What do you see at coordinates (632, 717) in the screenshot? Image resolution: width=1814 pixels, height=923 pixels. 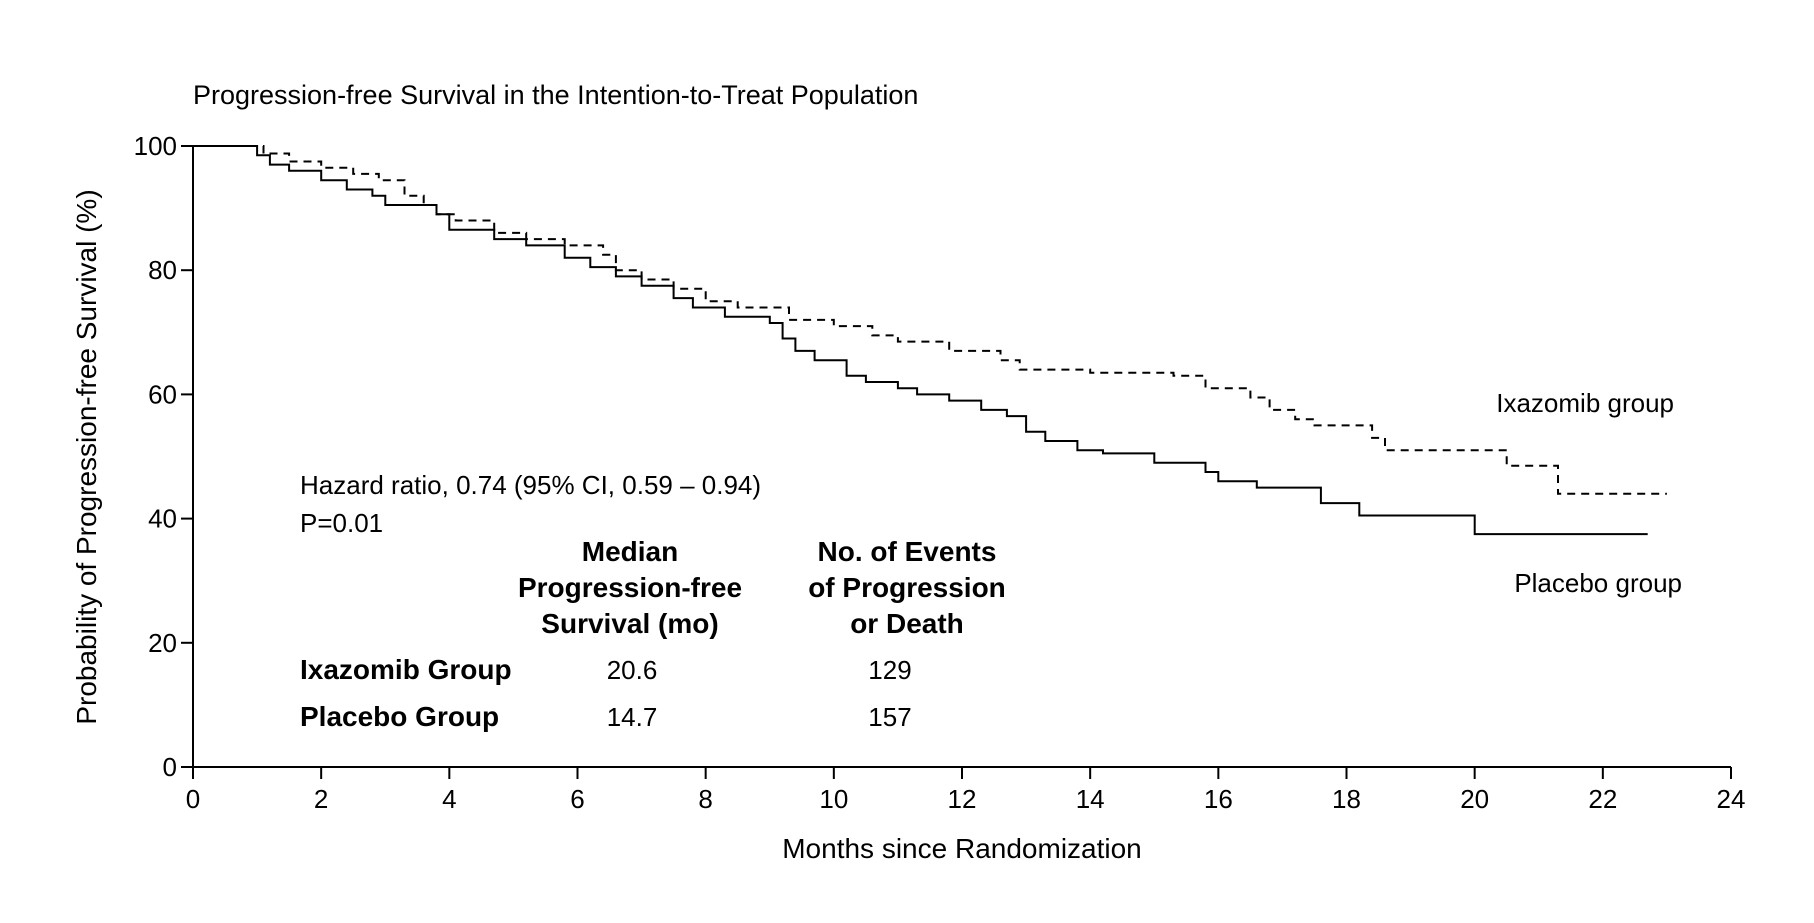 I see `median-placebo: 14.7` at bounding box center [632, 717].